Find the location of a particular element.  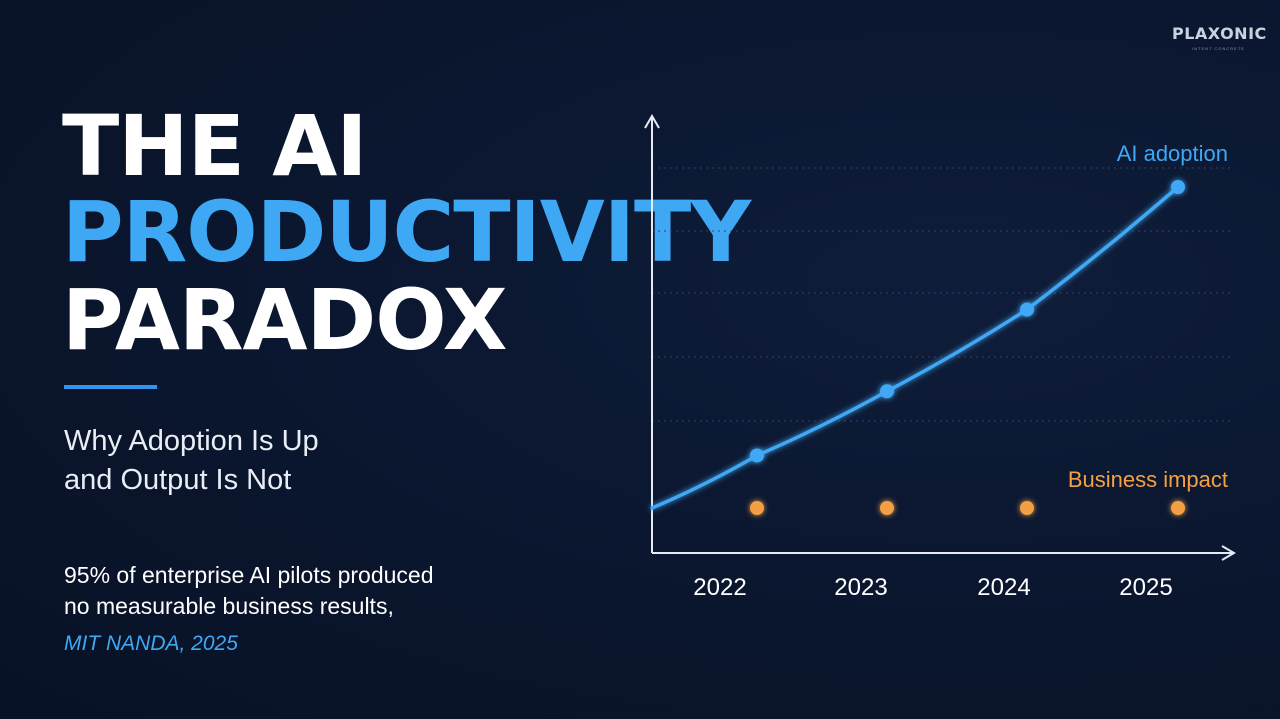

stat-line-1: 95% of enterprise AI pilots produced is located at coordinates (249, 575).